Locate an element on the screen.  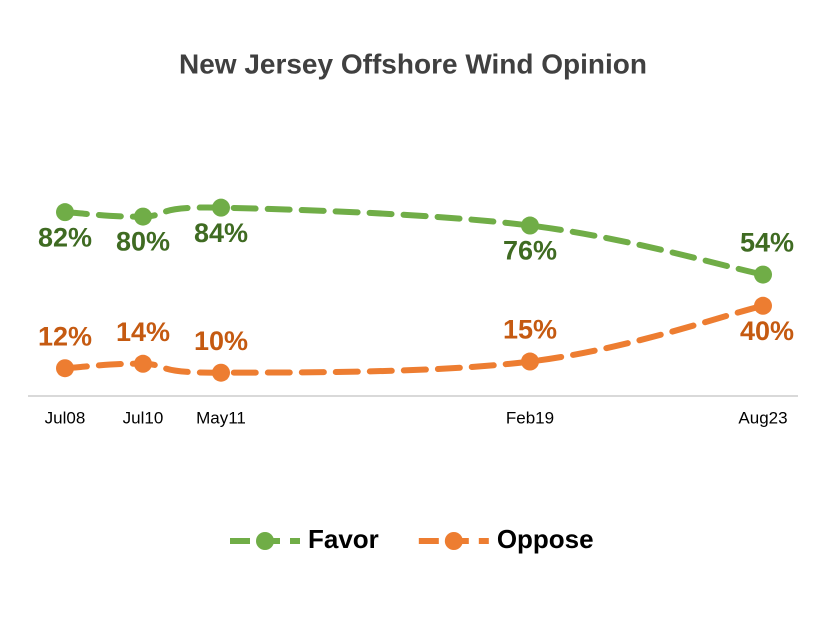
x-tick-label: Aug23 is located at coordinates (762, 417).